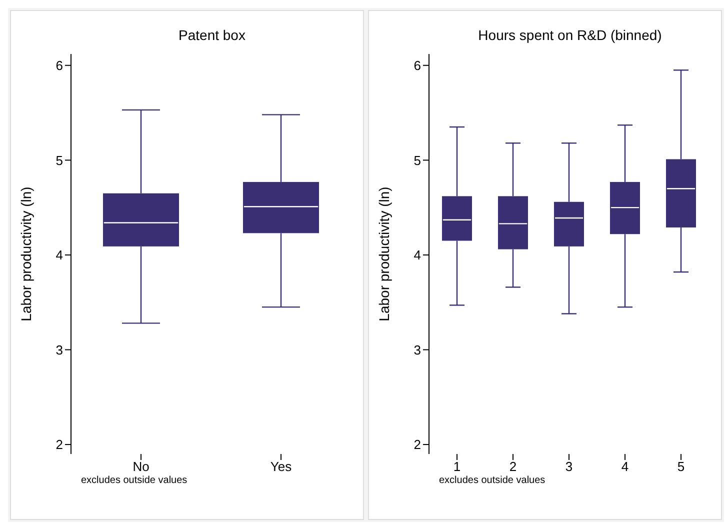 The width and height of the screenshot is (727, 532). Describe the element at coordinates (281, 466) in the screenshot. I see `x-tick-label: Yes` at that location.